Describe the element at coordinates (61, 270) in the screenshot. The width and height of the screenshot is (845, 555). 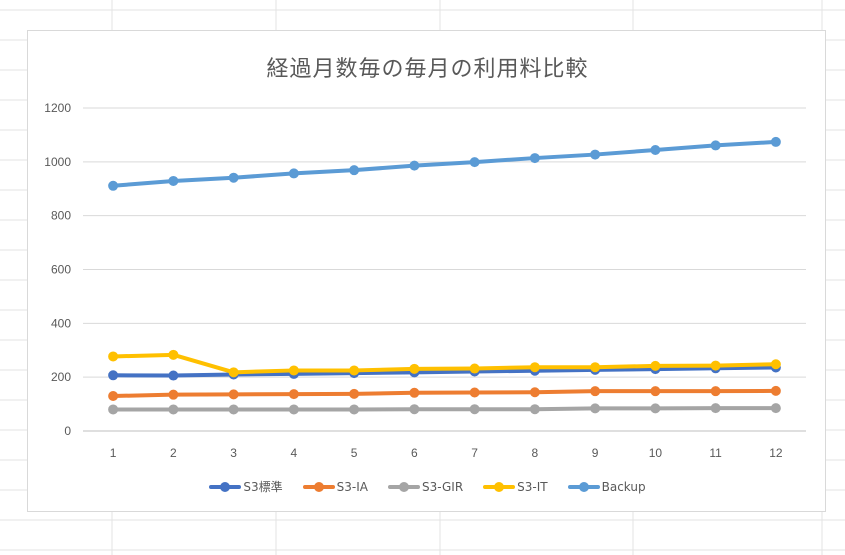
I see `y-tick-label: 600` at that location.